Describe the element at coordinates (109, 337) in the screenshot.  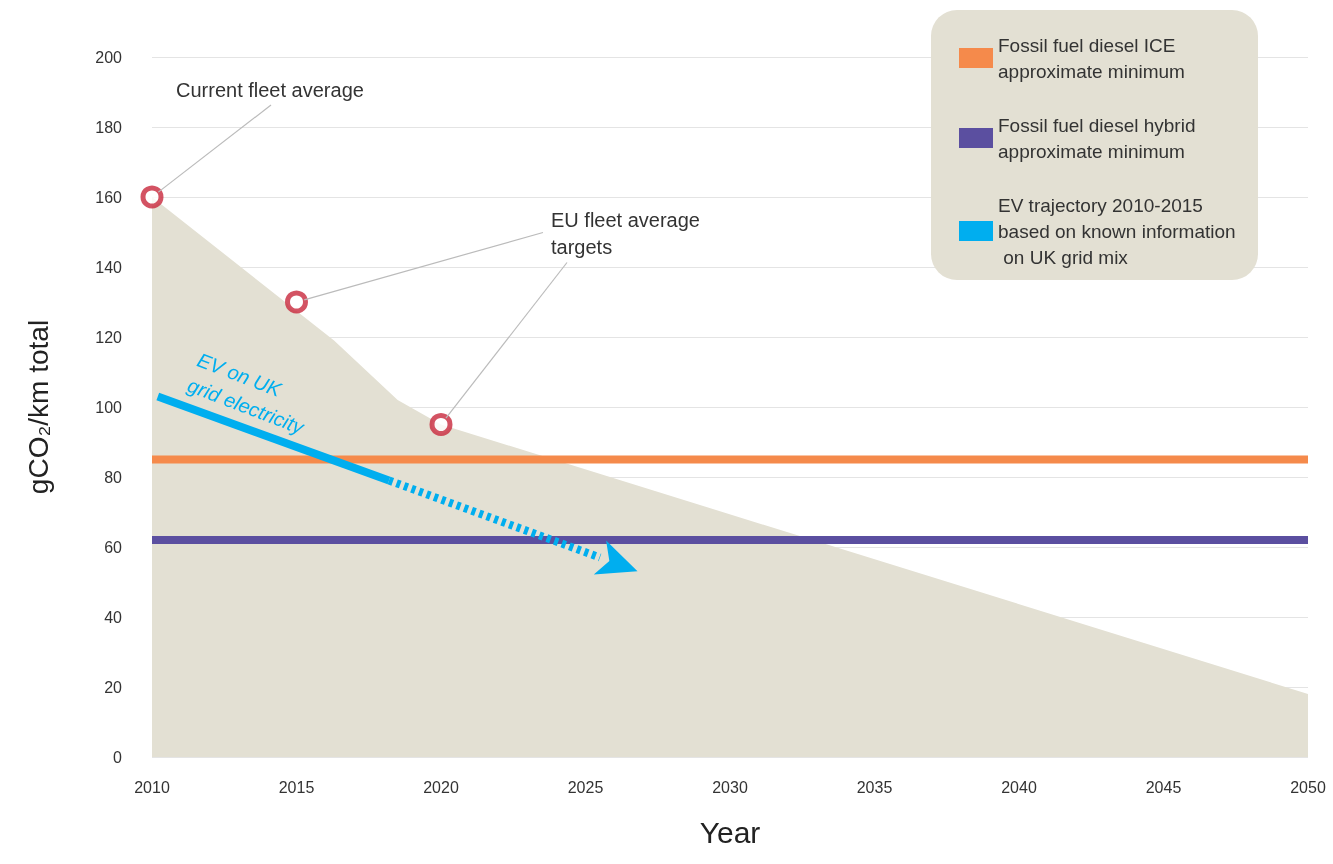
I see `y-tick-label: 120` at that location.